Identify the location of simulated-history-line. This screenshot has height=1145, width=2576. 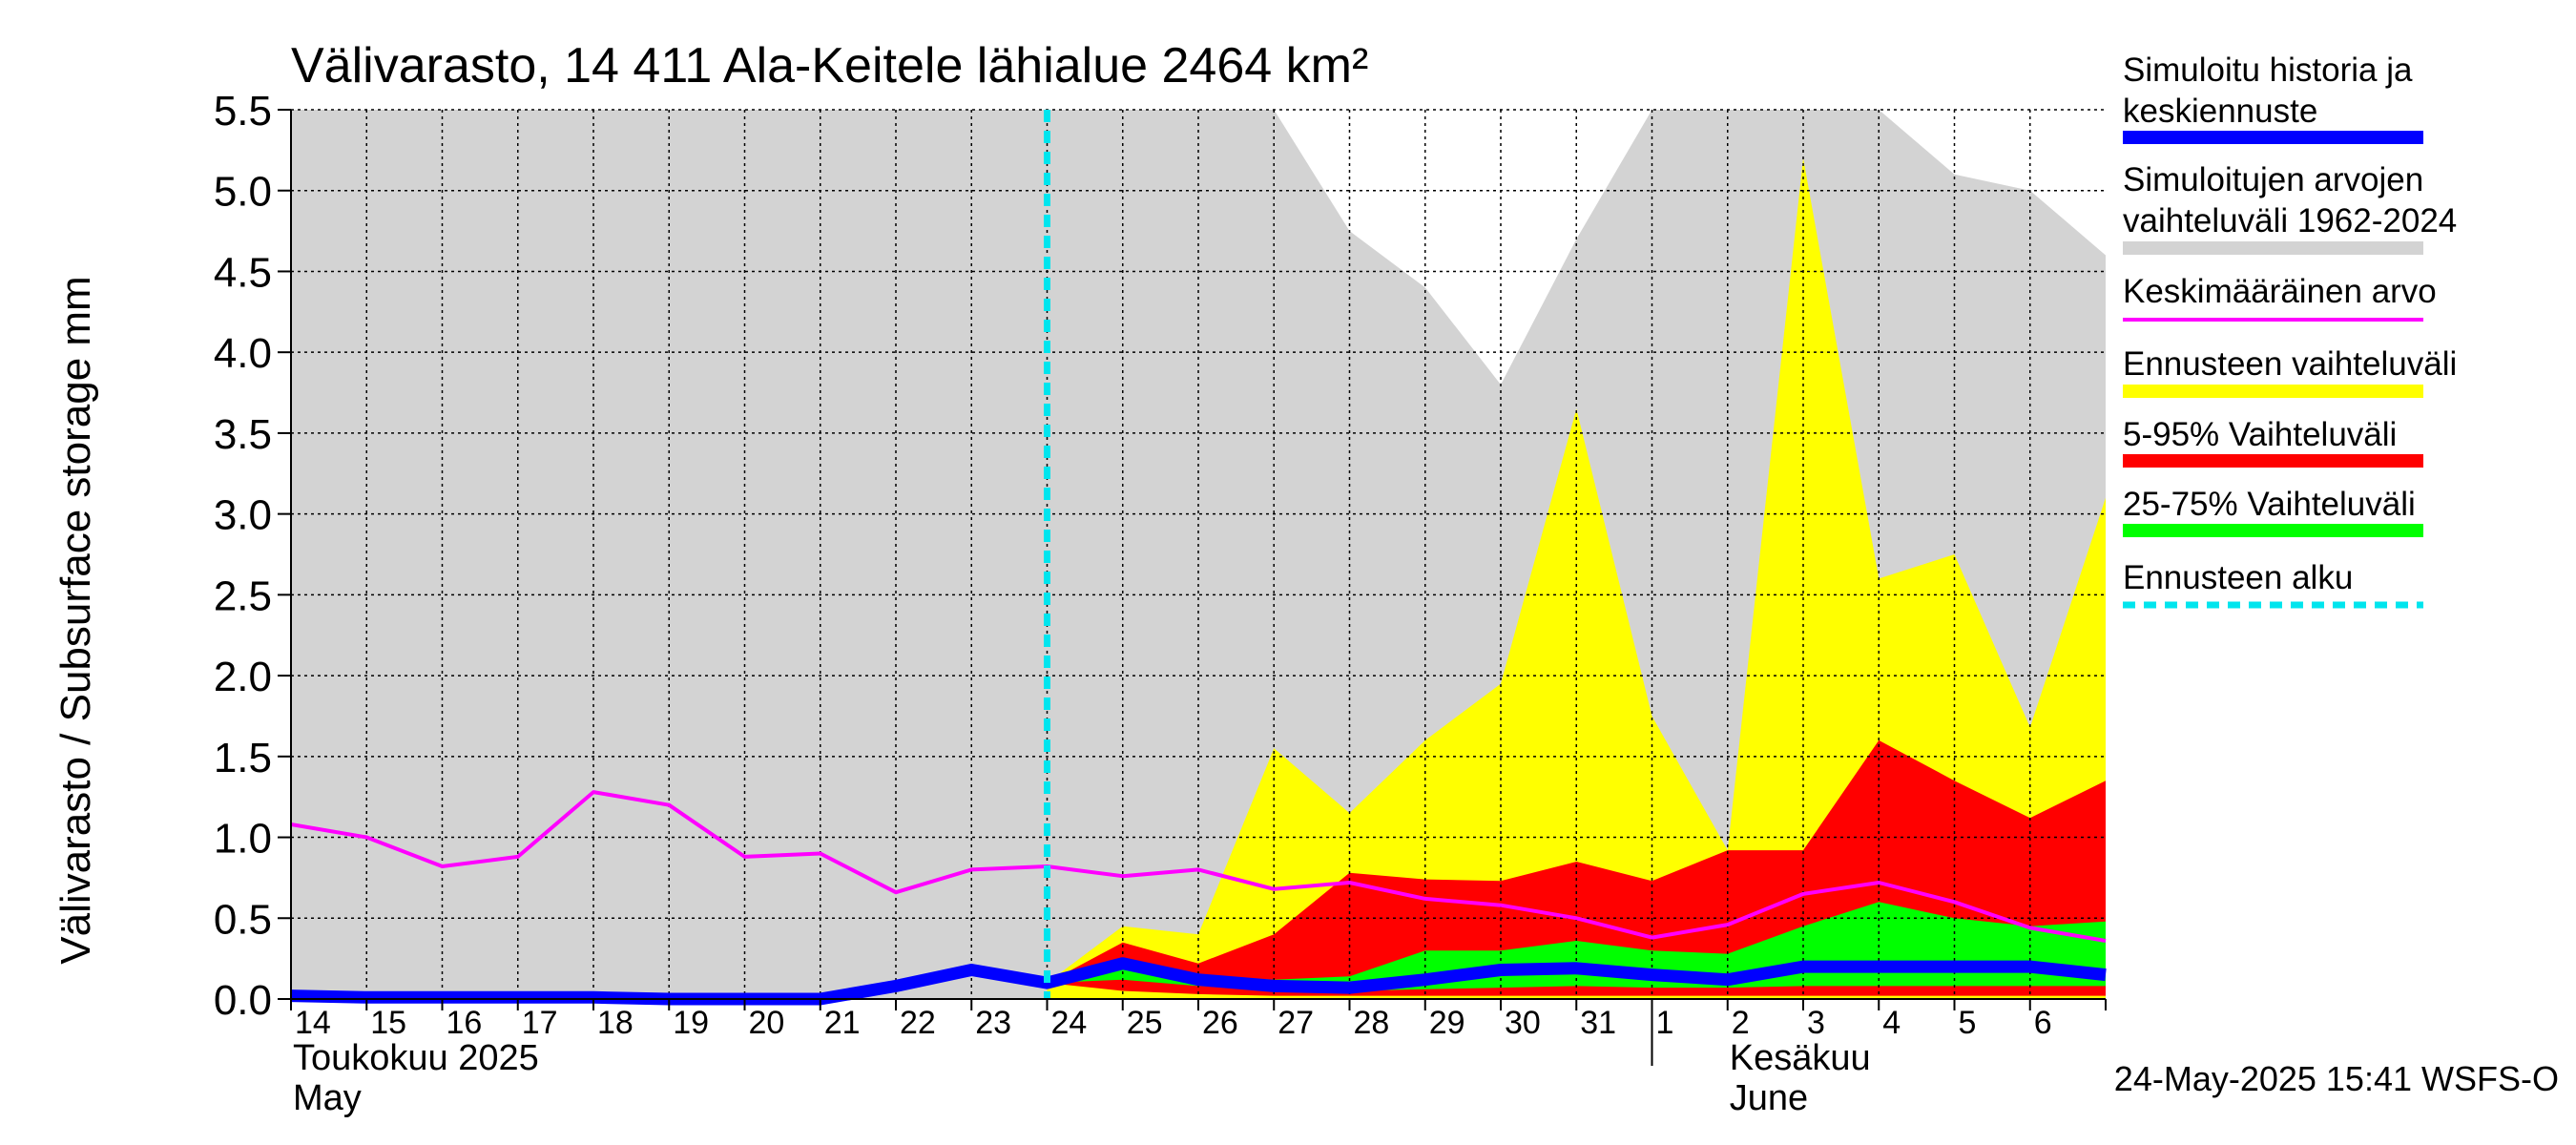
(1198, 982).